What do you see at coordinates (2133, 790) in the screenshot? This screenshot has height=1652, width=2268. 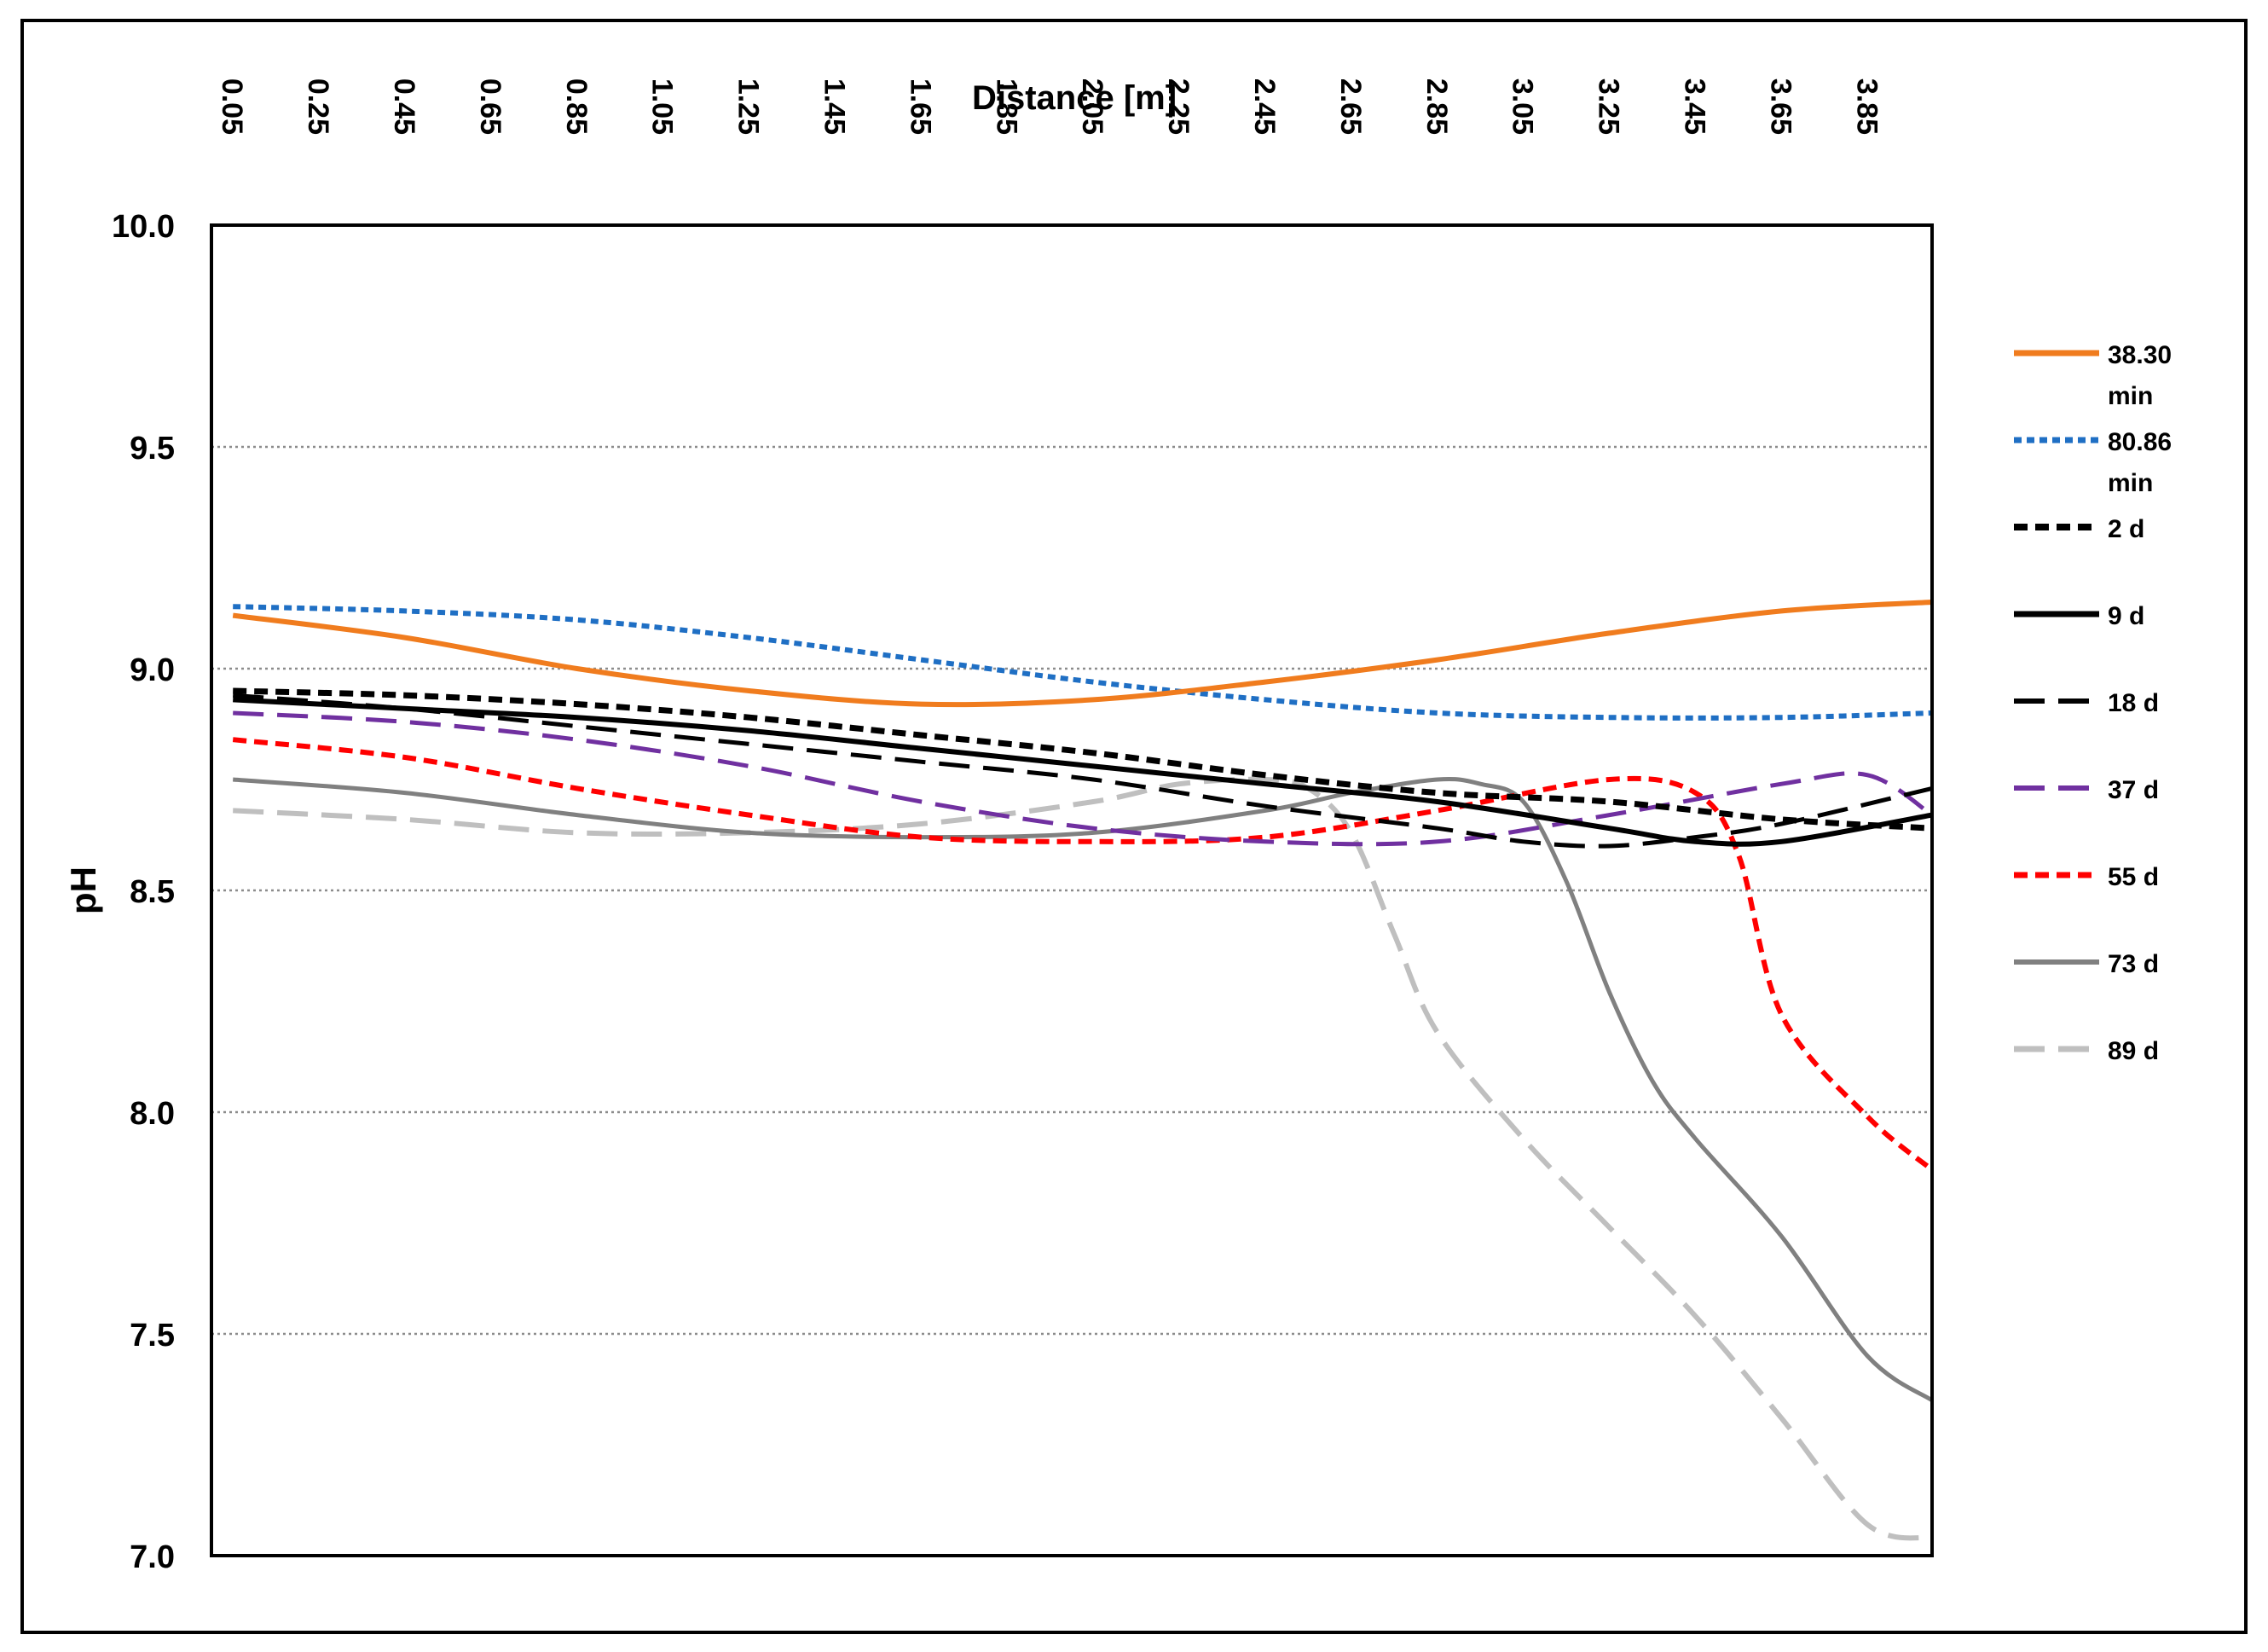 I see `legend-label: 37 d` at bounding box center [2133, 790].